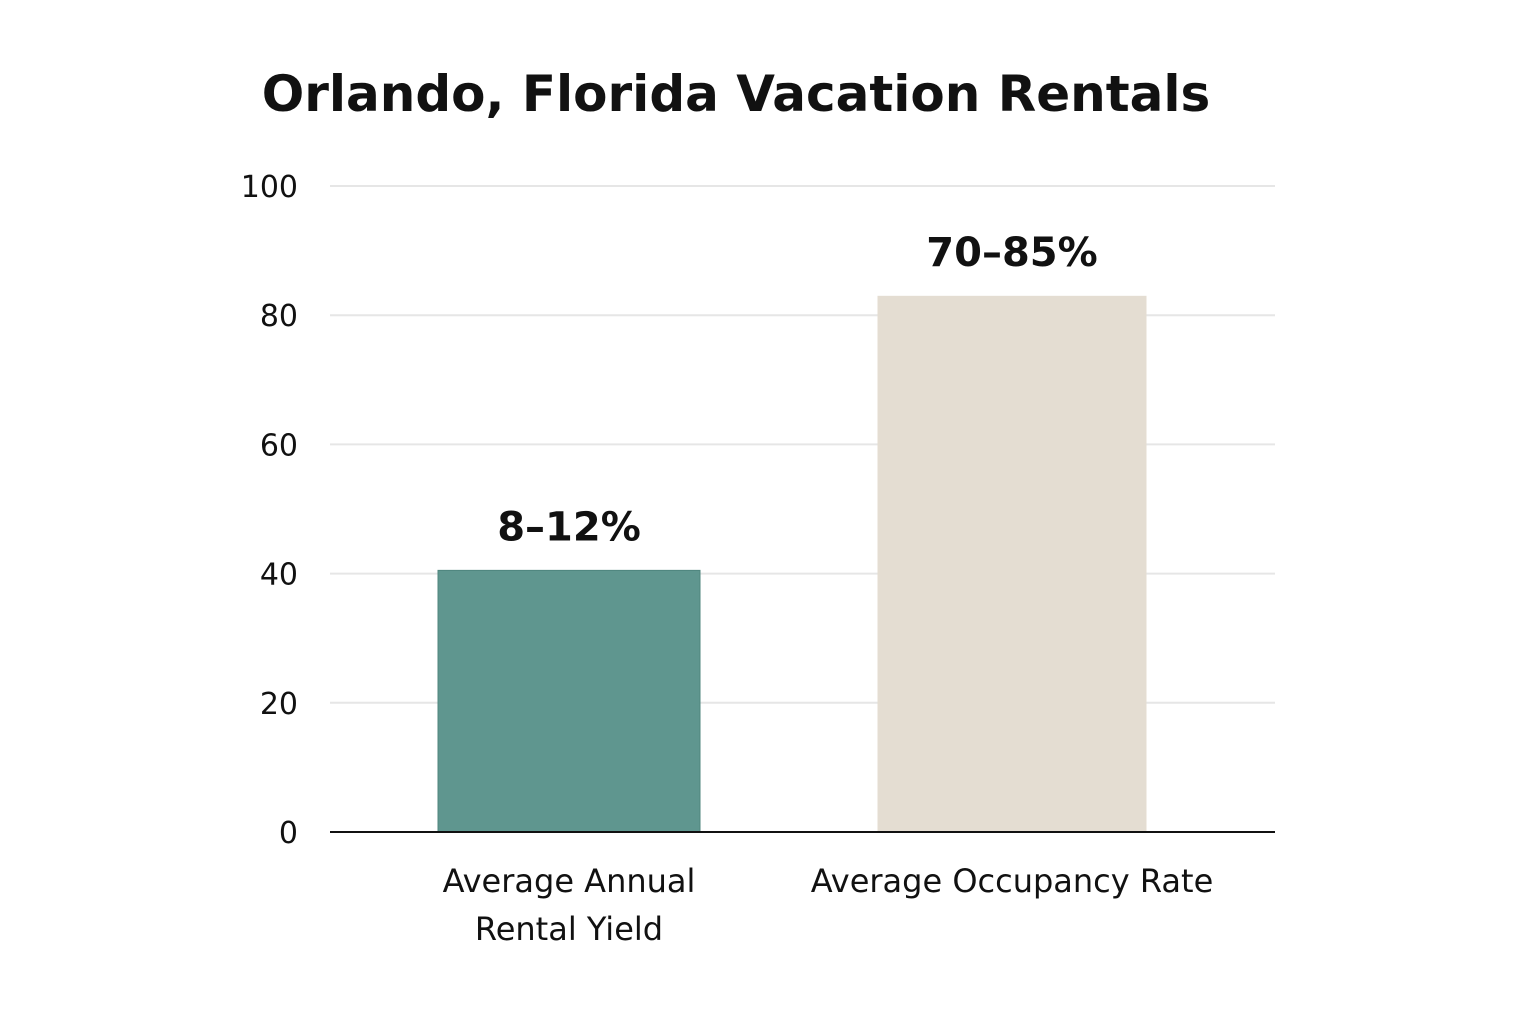 This screenshot has width=1536, height=1024. What do you see at coordinates (279, 704) in the screenshot?
I see `y-tick-label: 20` at bounding box center [279, 704].